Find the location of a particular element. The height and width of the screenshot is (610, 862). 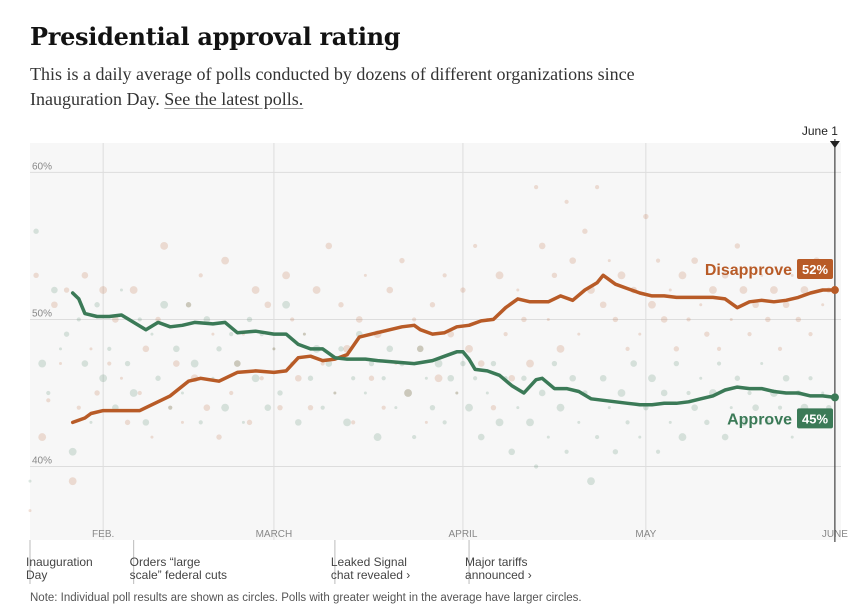

series-end-labels: 52% Disapprove 45% Approve is located at coordinates (772, 344).